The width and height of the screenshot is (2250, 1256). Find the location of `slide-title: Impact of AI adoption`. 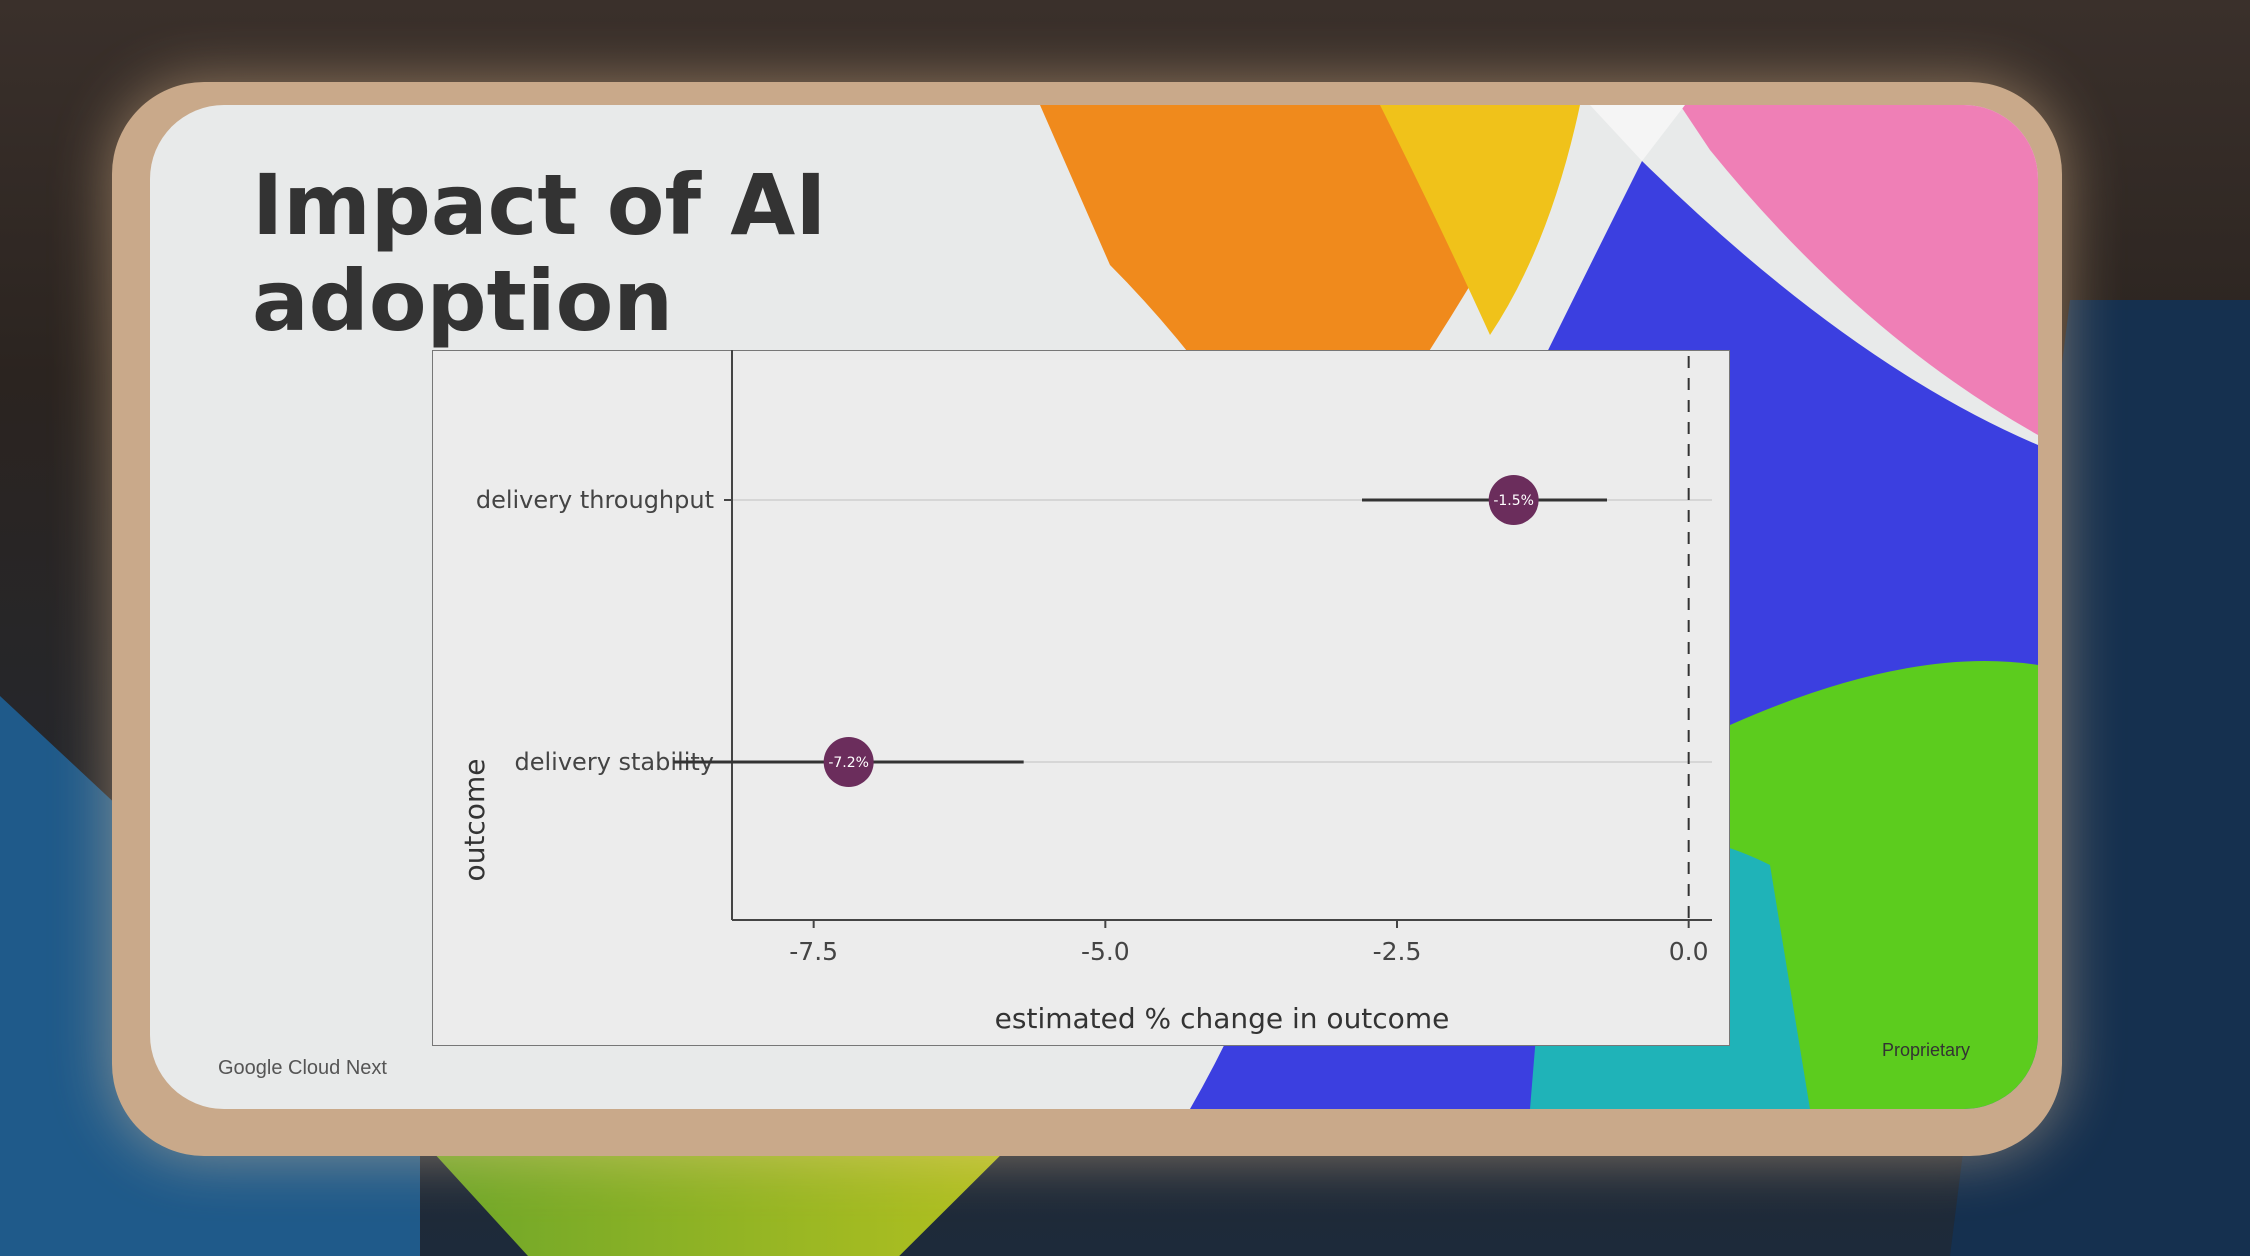

slide-title: Impact of AI adoption is located at coordinates (539, 253).